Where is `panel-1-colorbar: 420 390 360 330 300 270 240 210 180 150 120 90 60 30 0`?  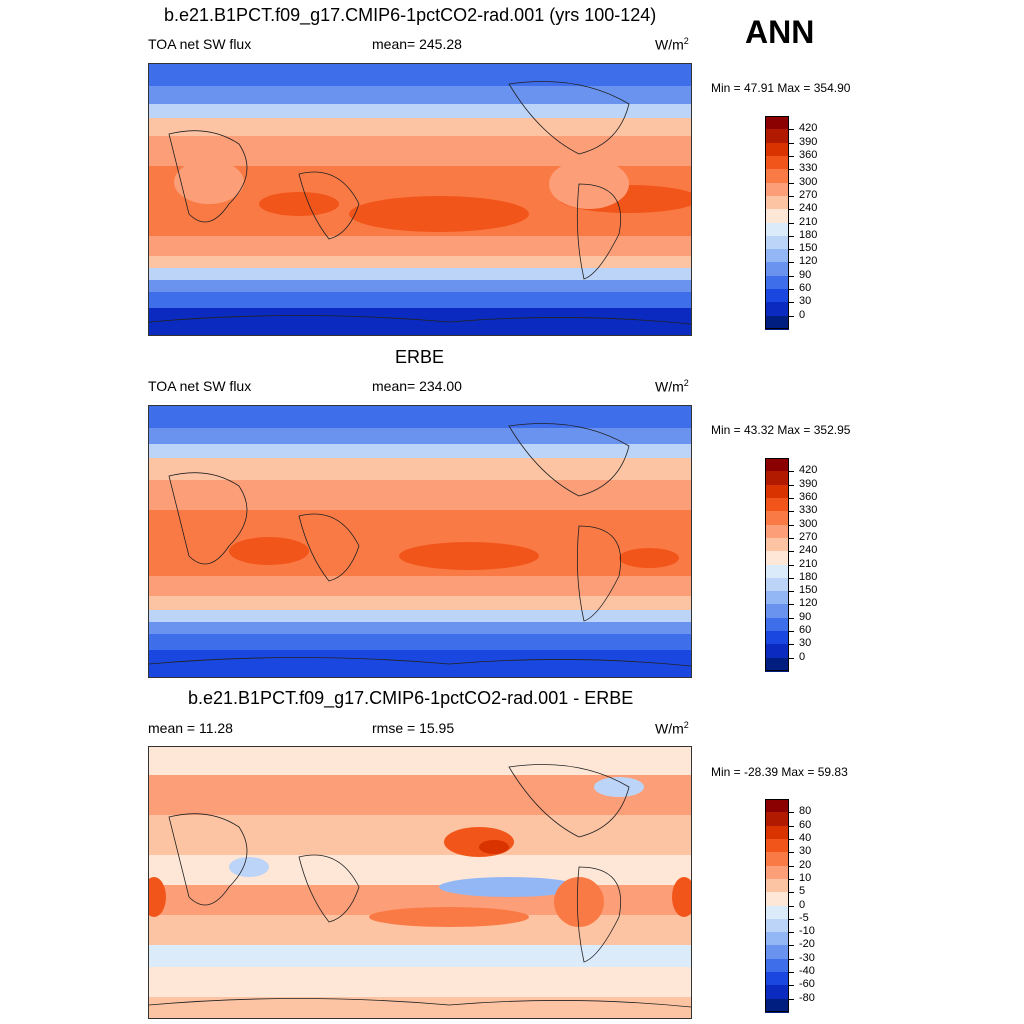
panel-1-colorbar: 420 390 360 330 300 270 240 210 180 150 120 90 60 30 0 is located at coordinates (791, 223).